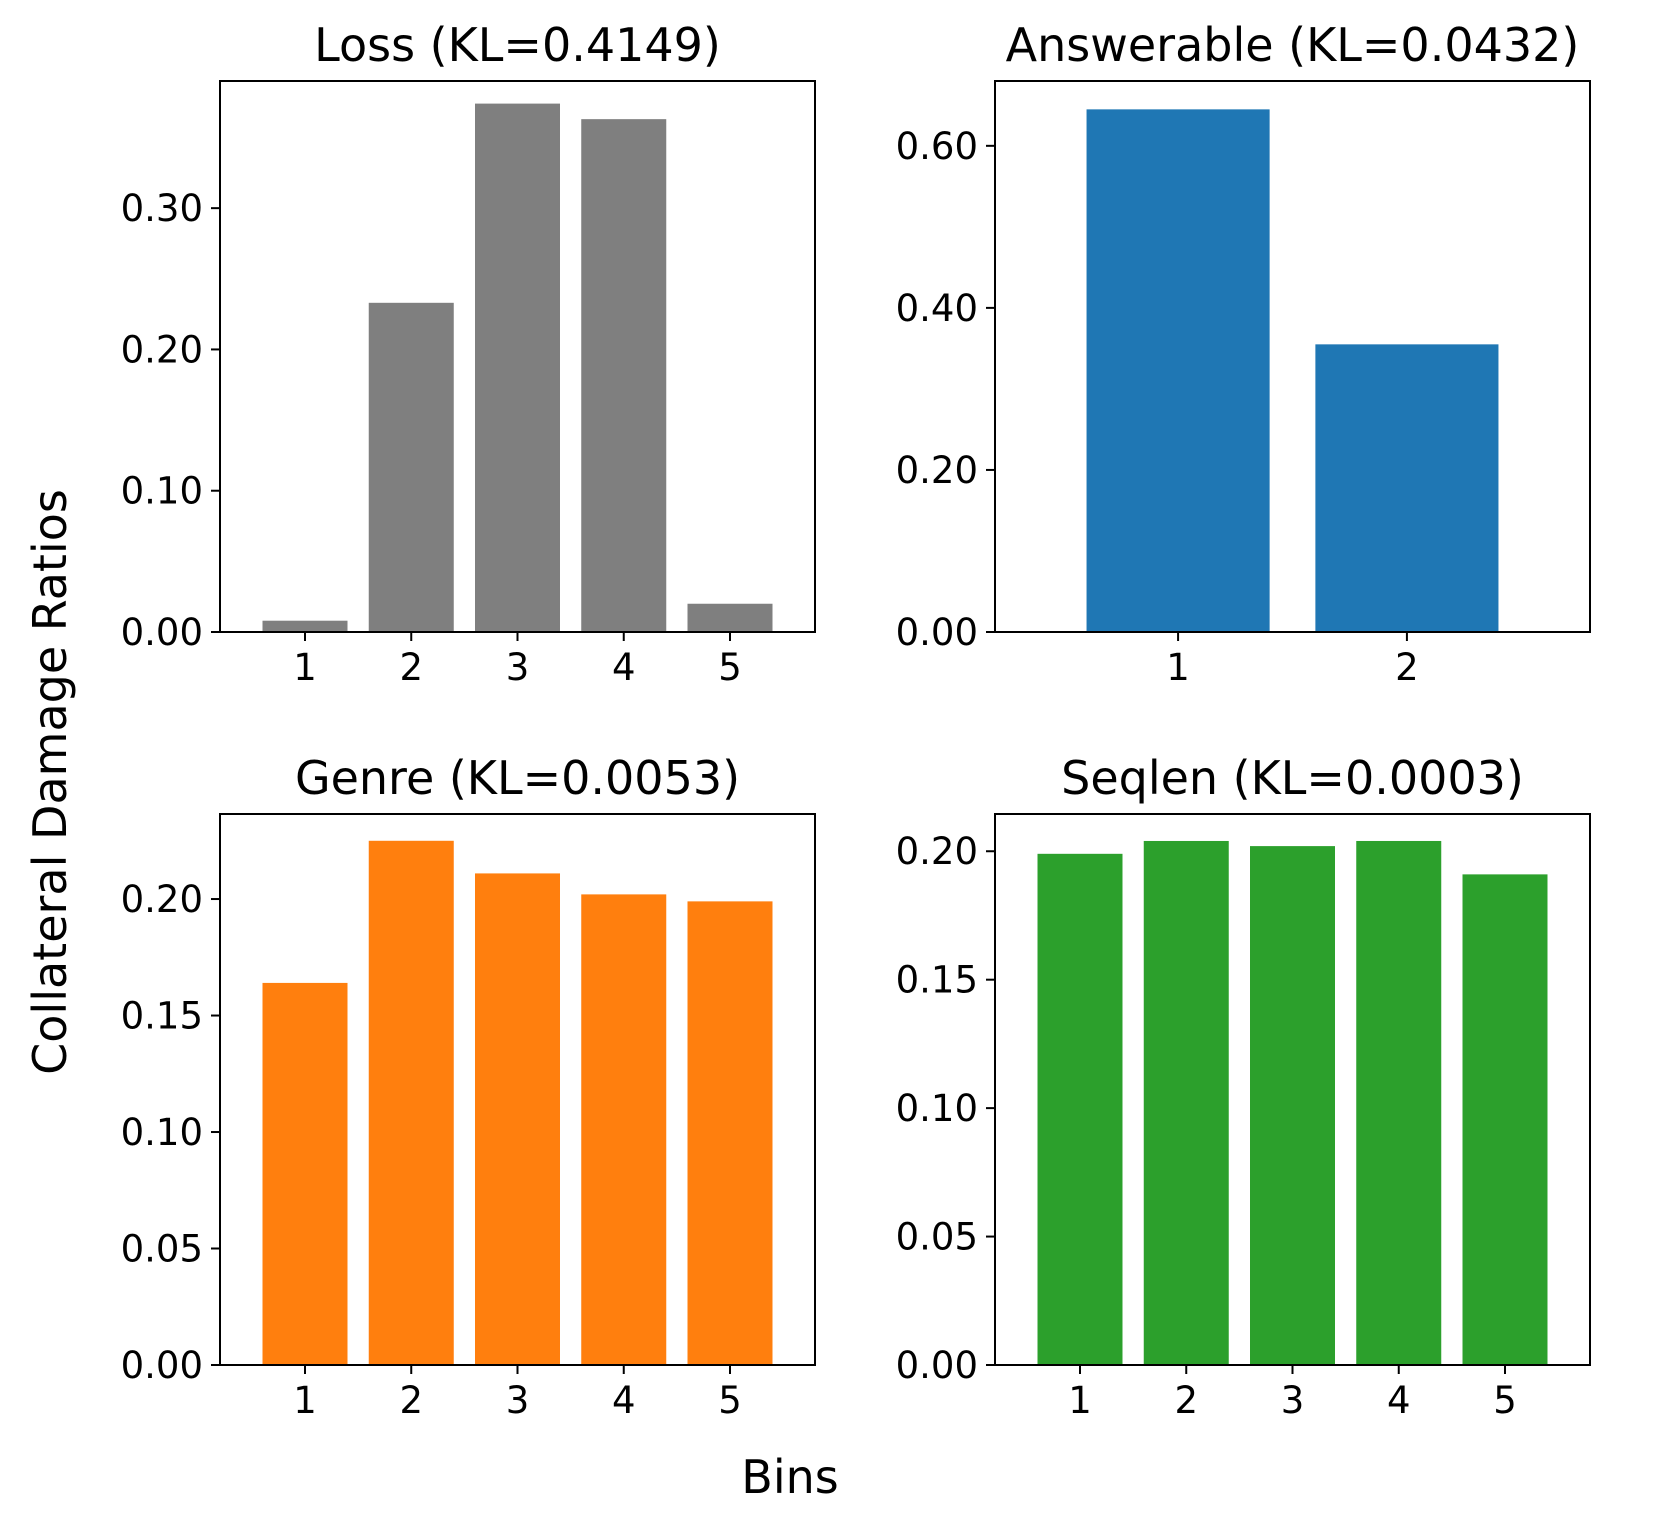 This screenshot has width=1661, height=1525. I want to click on panel-title: Loss (KL=0.4149), so click(517, 45).